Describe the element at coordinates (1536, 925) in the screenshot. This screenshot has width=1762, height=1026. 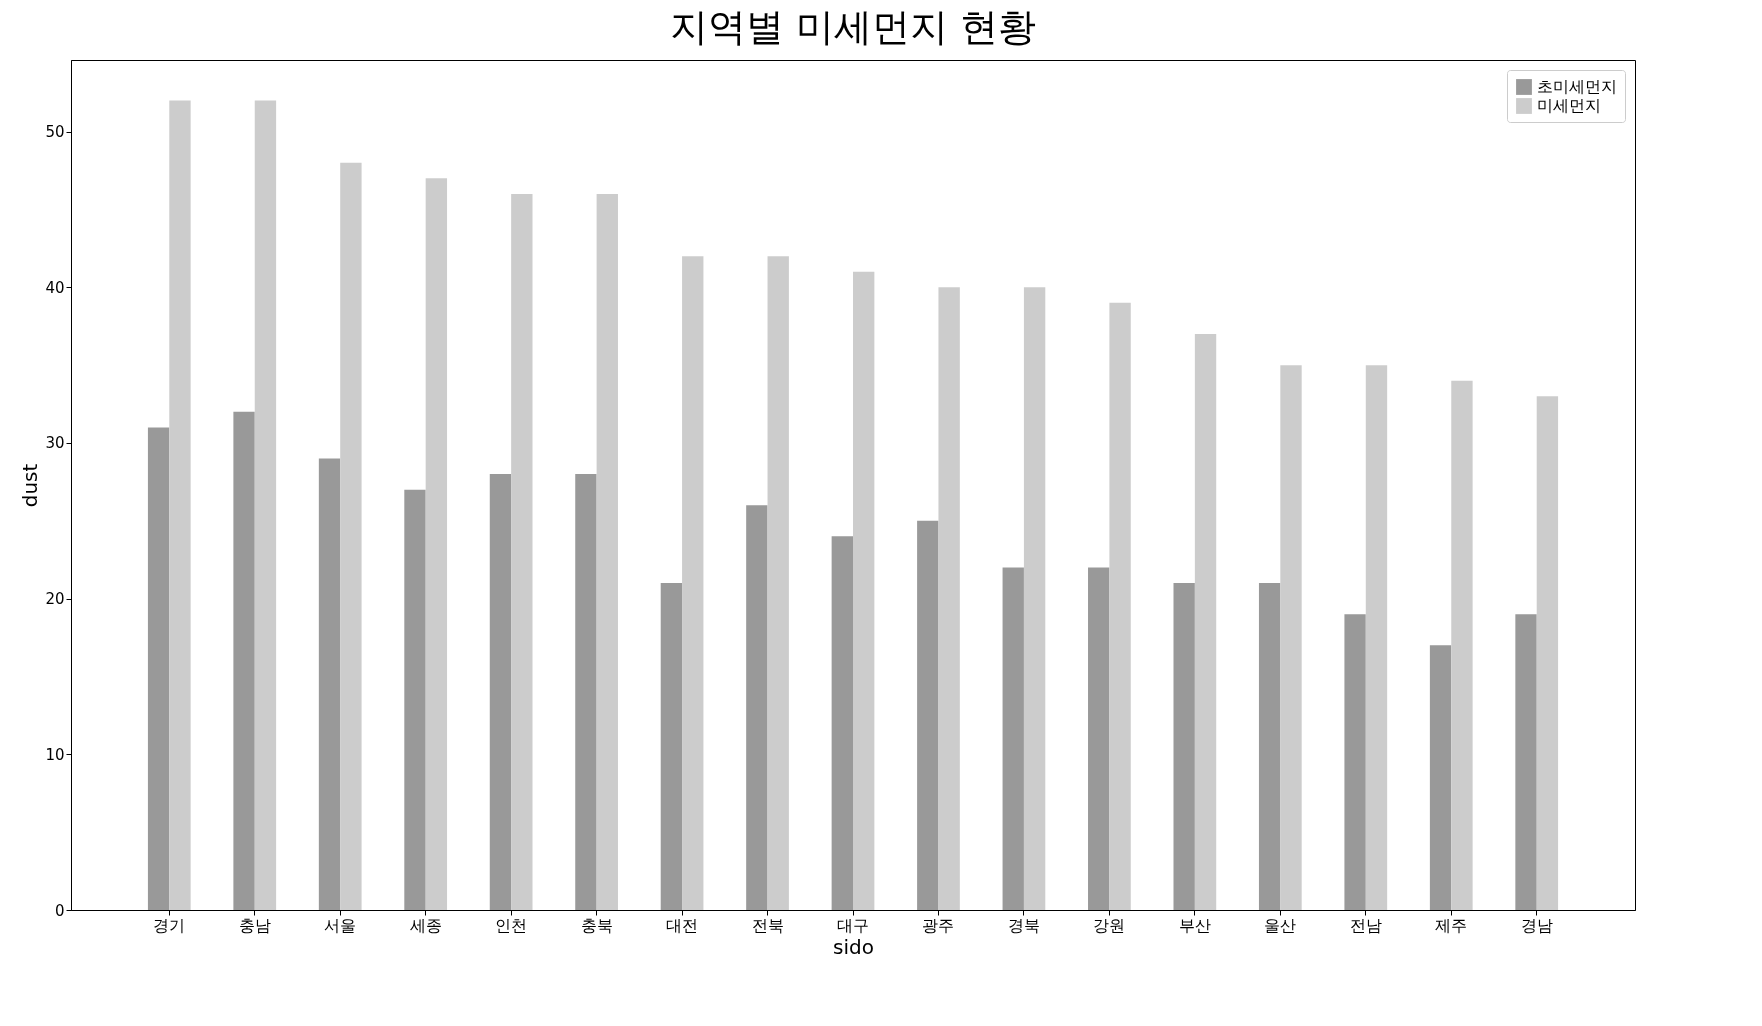
I see `x-tick-label: 경남` at that location.